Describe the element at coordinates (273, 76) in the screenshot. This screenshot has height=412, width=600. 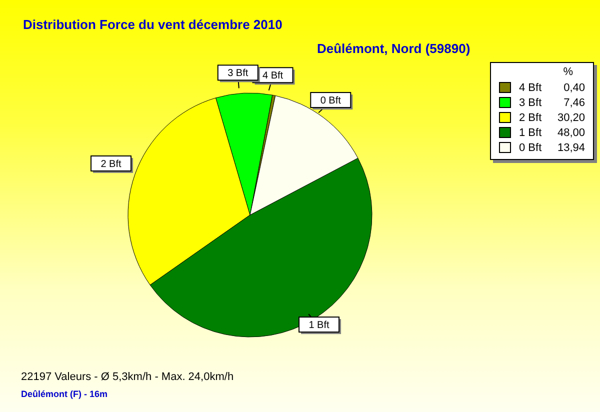
I see `slice-label: 4 Bft` at that location.